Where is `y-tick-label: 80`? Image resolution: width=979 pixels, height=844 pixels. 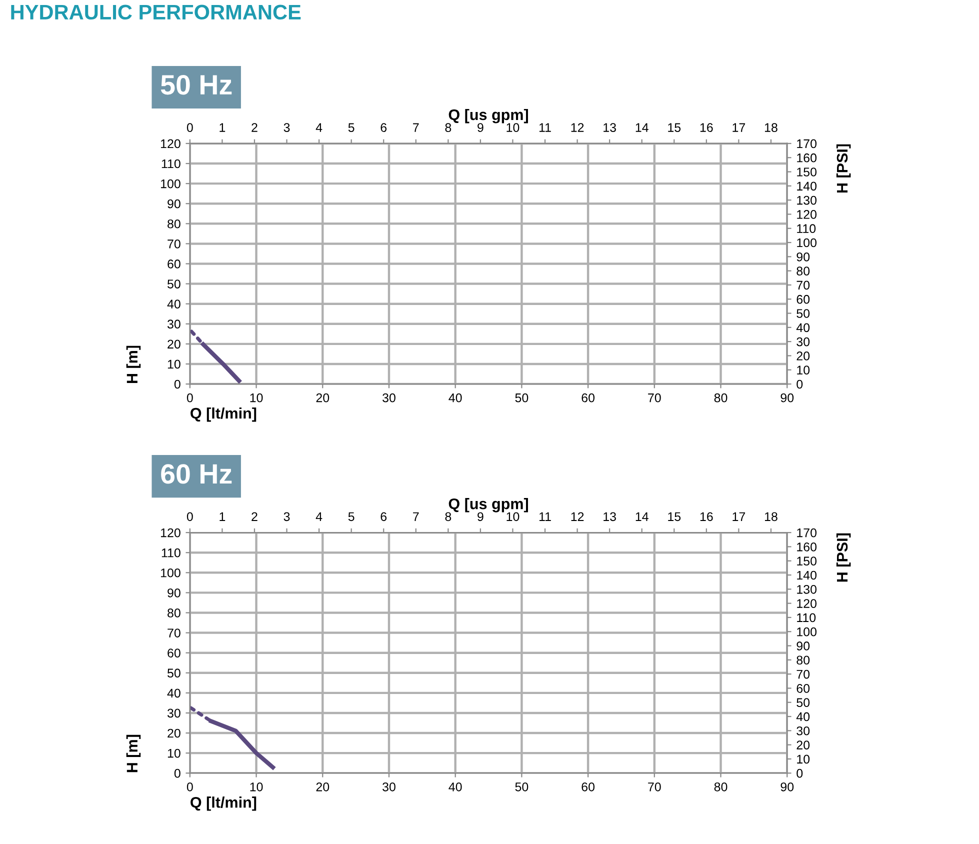 y-tick-label: 80 is located at coordinates (174, 223).